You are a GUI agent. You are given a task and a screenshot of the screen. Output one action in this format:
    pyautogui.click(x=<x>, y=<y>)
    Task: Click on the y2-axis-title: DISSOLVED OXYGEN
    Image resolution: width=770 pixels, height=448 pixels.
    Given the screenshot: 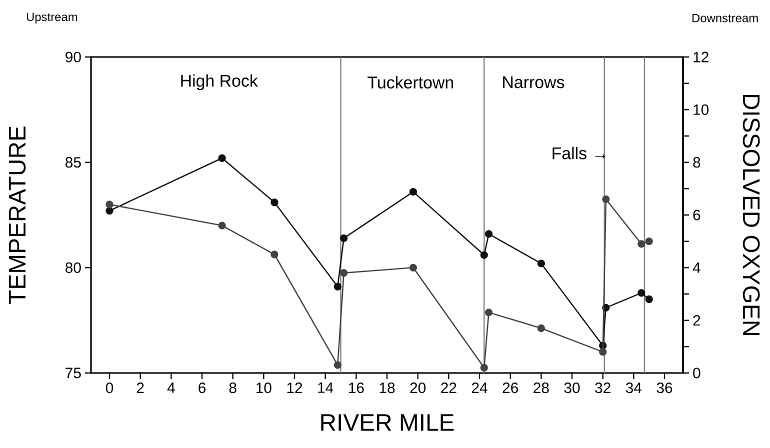 What is the action you would take?
    pyautogui.click(x=751, y=215)
    